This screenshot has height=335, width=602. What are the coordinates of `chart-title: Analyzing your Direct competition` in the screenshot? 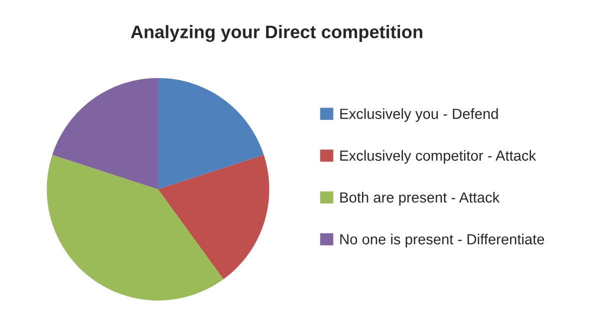 It's located at (276, 33).